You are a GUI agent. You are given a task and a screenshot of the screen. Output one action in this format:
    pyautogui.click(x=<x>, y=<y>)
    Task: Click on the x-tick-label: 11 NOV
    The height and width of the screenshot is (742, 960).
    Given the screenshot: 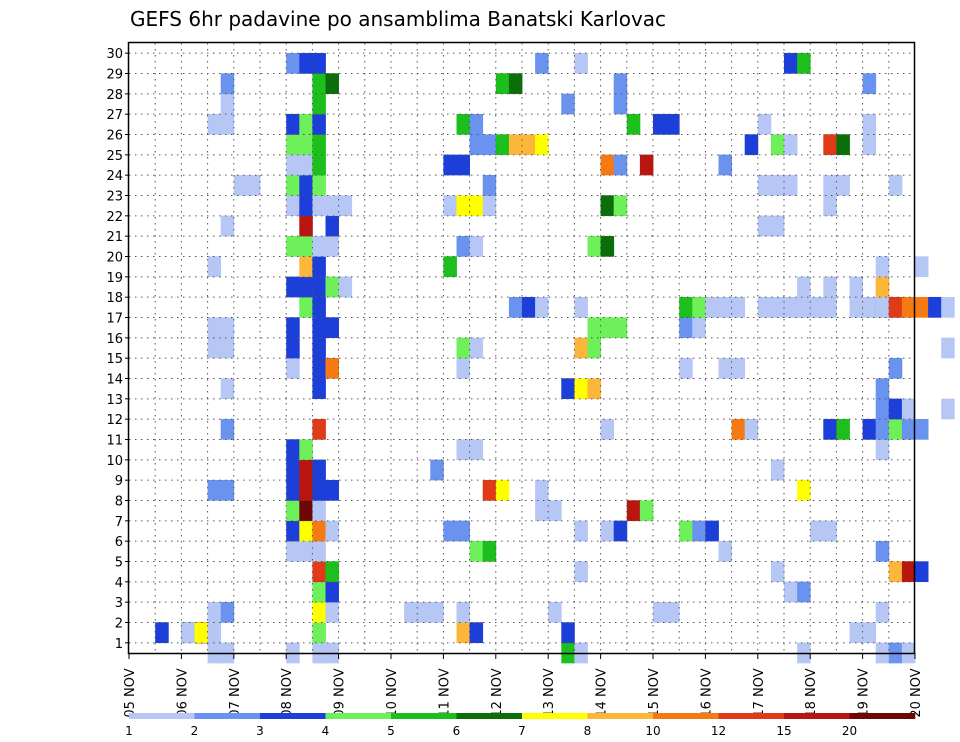 What is the action you would take?
    pyautogui.click(x=444, y=692)
    